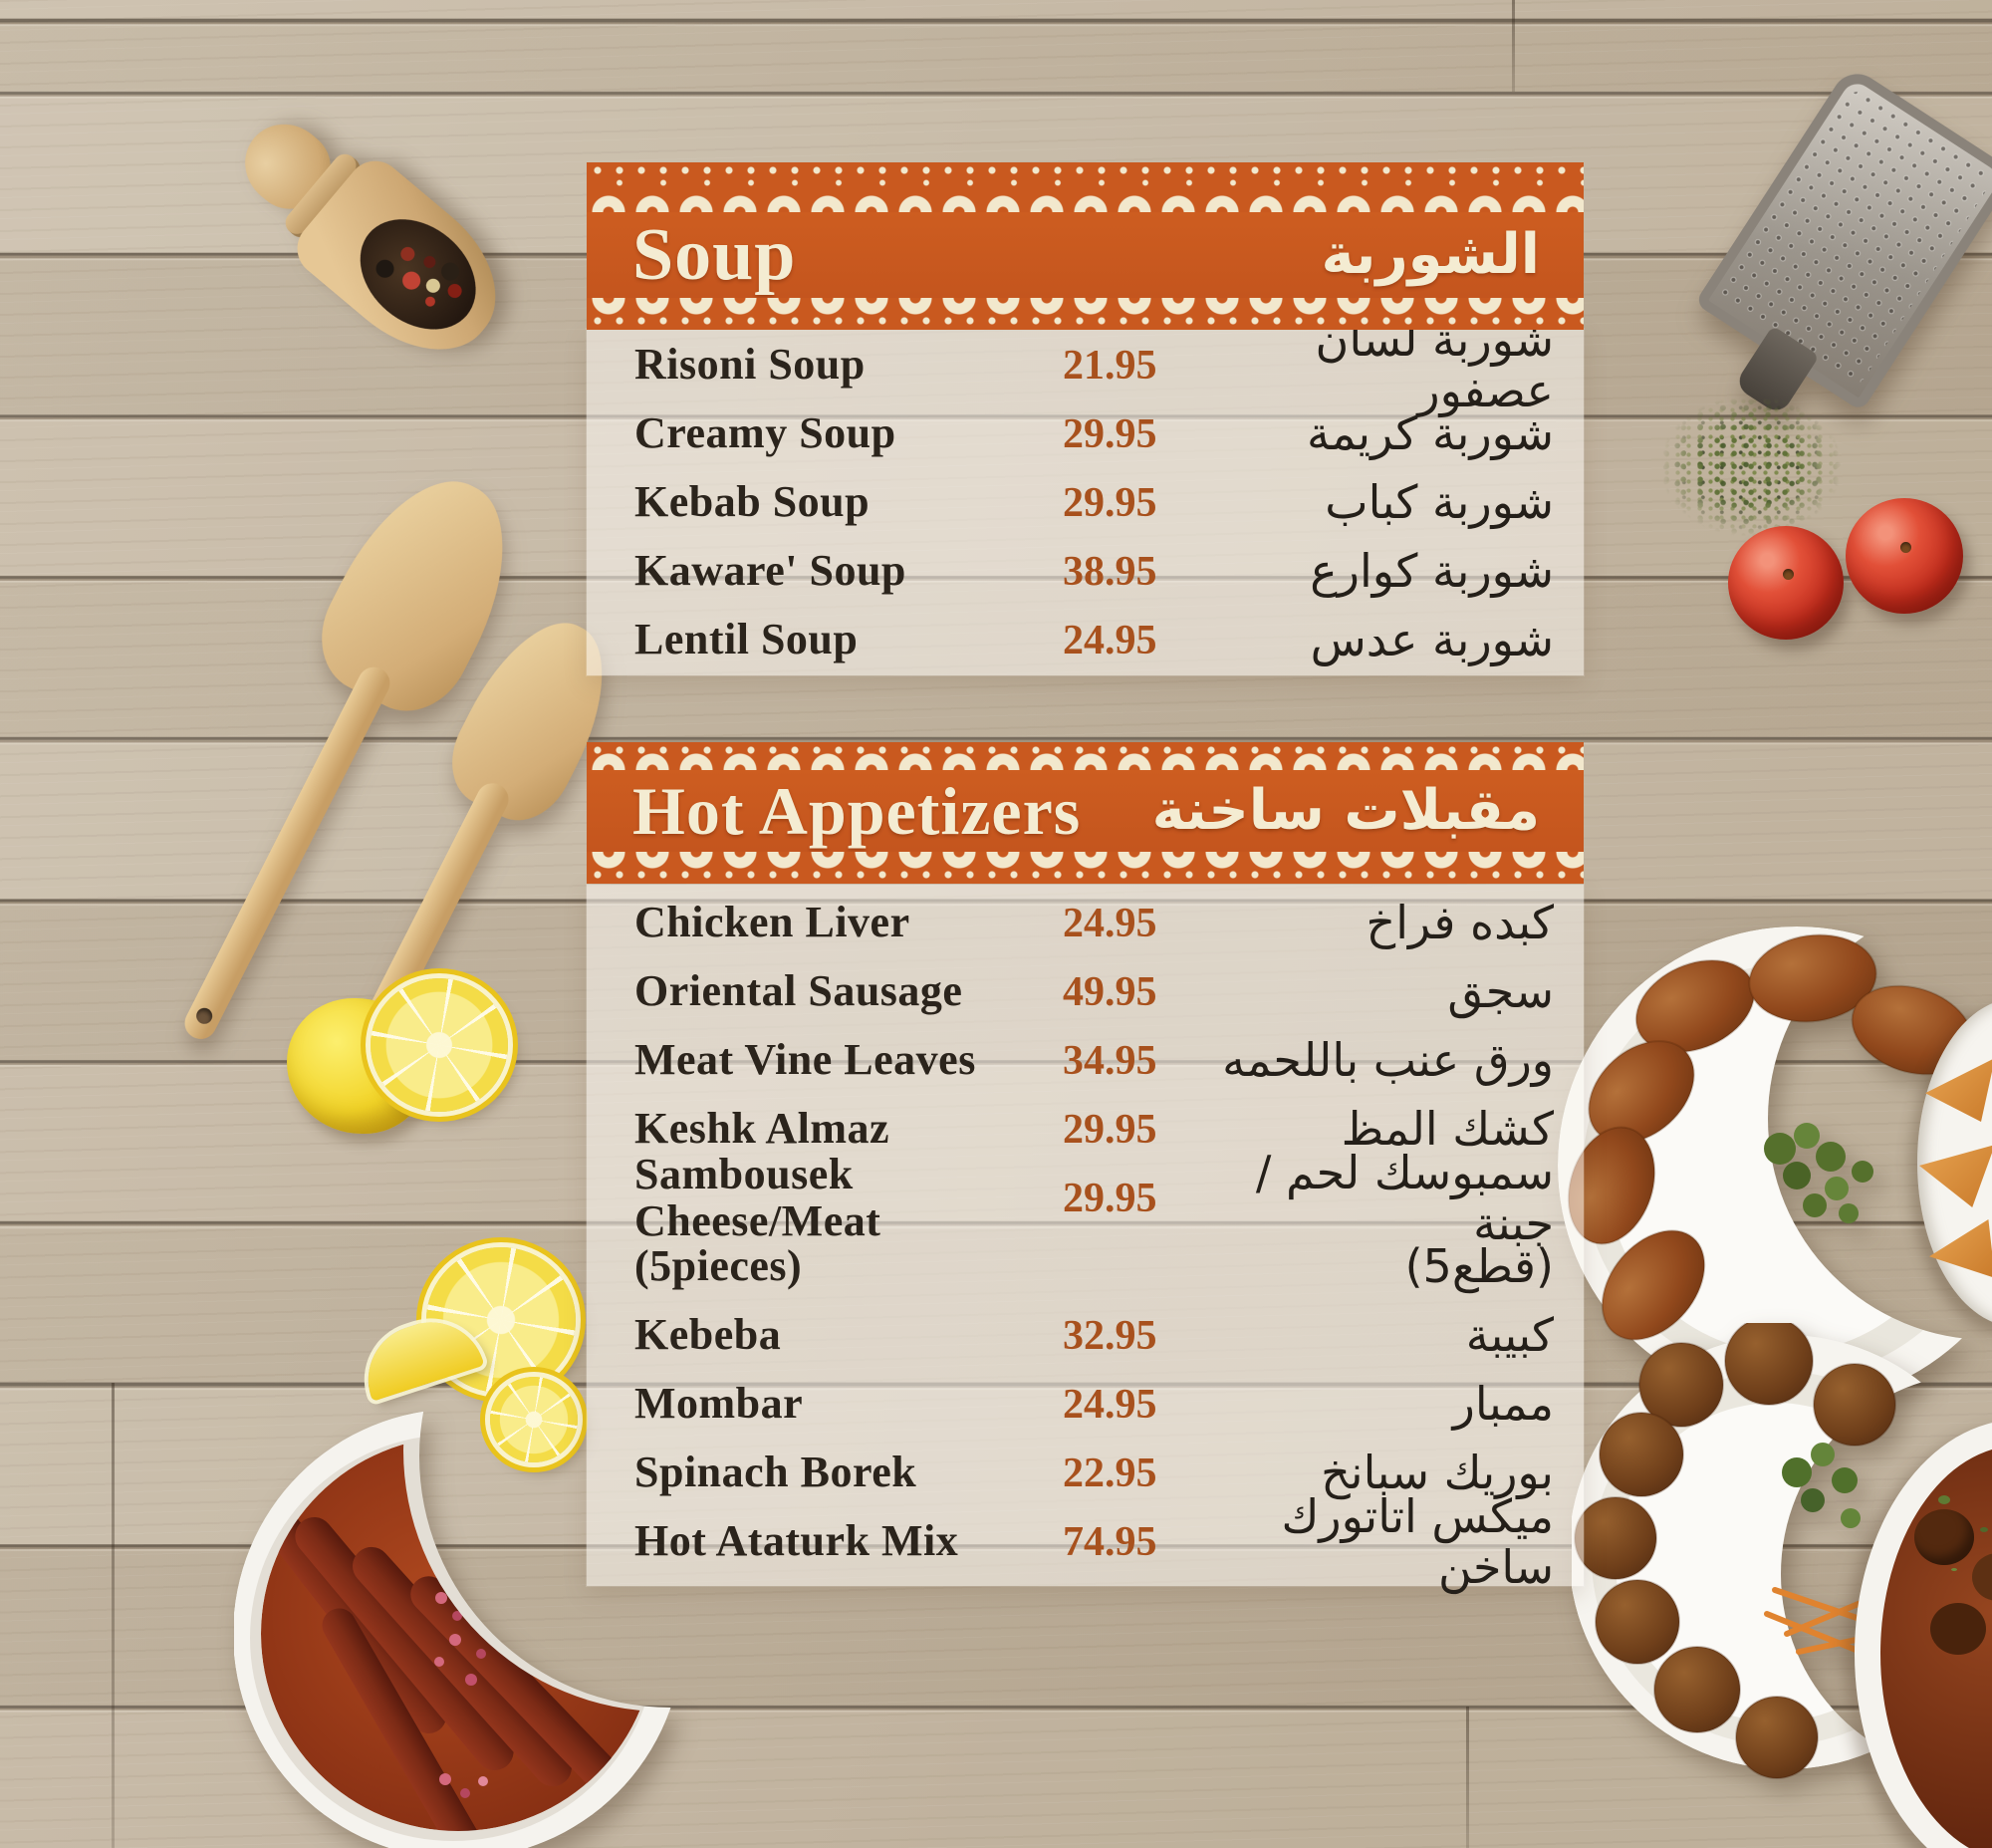 This screenshot has height=1848, width=1992. Describe the element at coordinates (765, 433) in the screenshot. I see `item-name-en: Creamy Soup` at that location.